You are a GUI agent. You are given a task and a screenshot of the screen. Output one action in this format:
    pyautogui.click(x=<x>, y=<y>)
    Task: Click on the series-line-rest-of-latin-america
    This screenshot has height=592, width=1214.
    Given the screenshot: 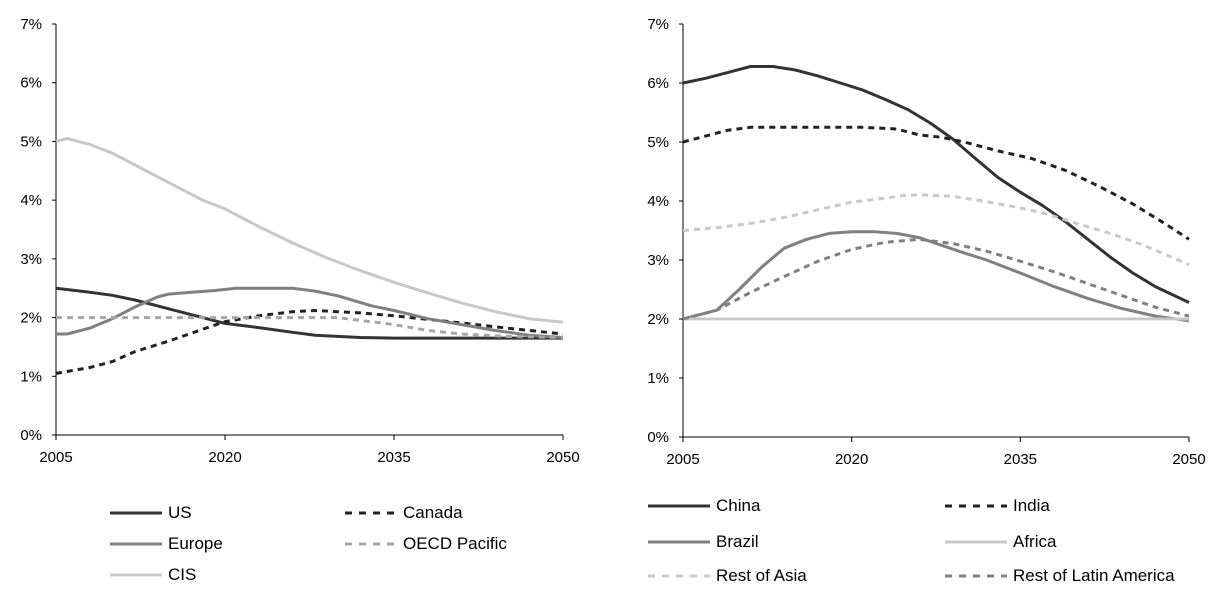 What is the action you would take?
    pyautogui.click(x=936, y=279)
    